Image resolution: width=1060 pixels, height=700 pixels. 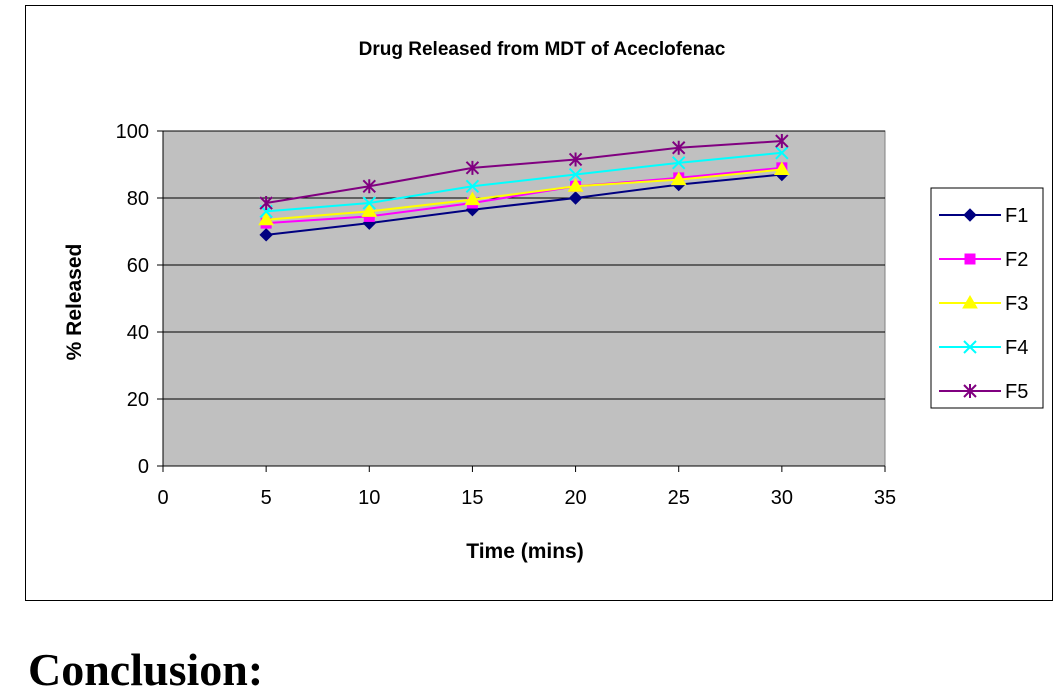 I want to click on y-tick-label: 20, so click(x=138, y=400).